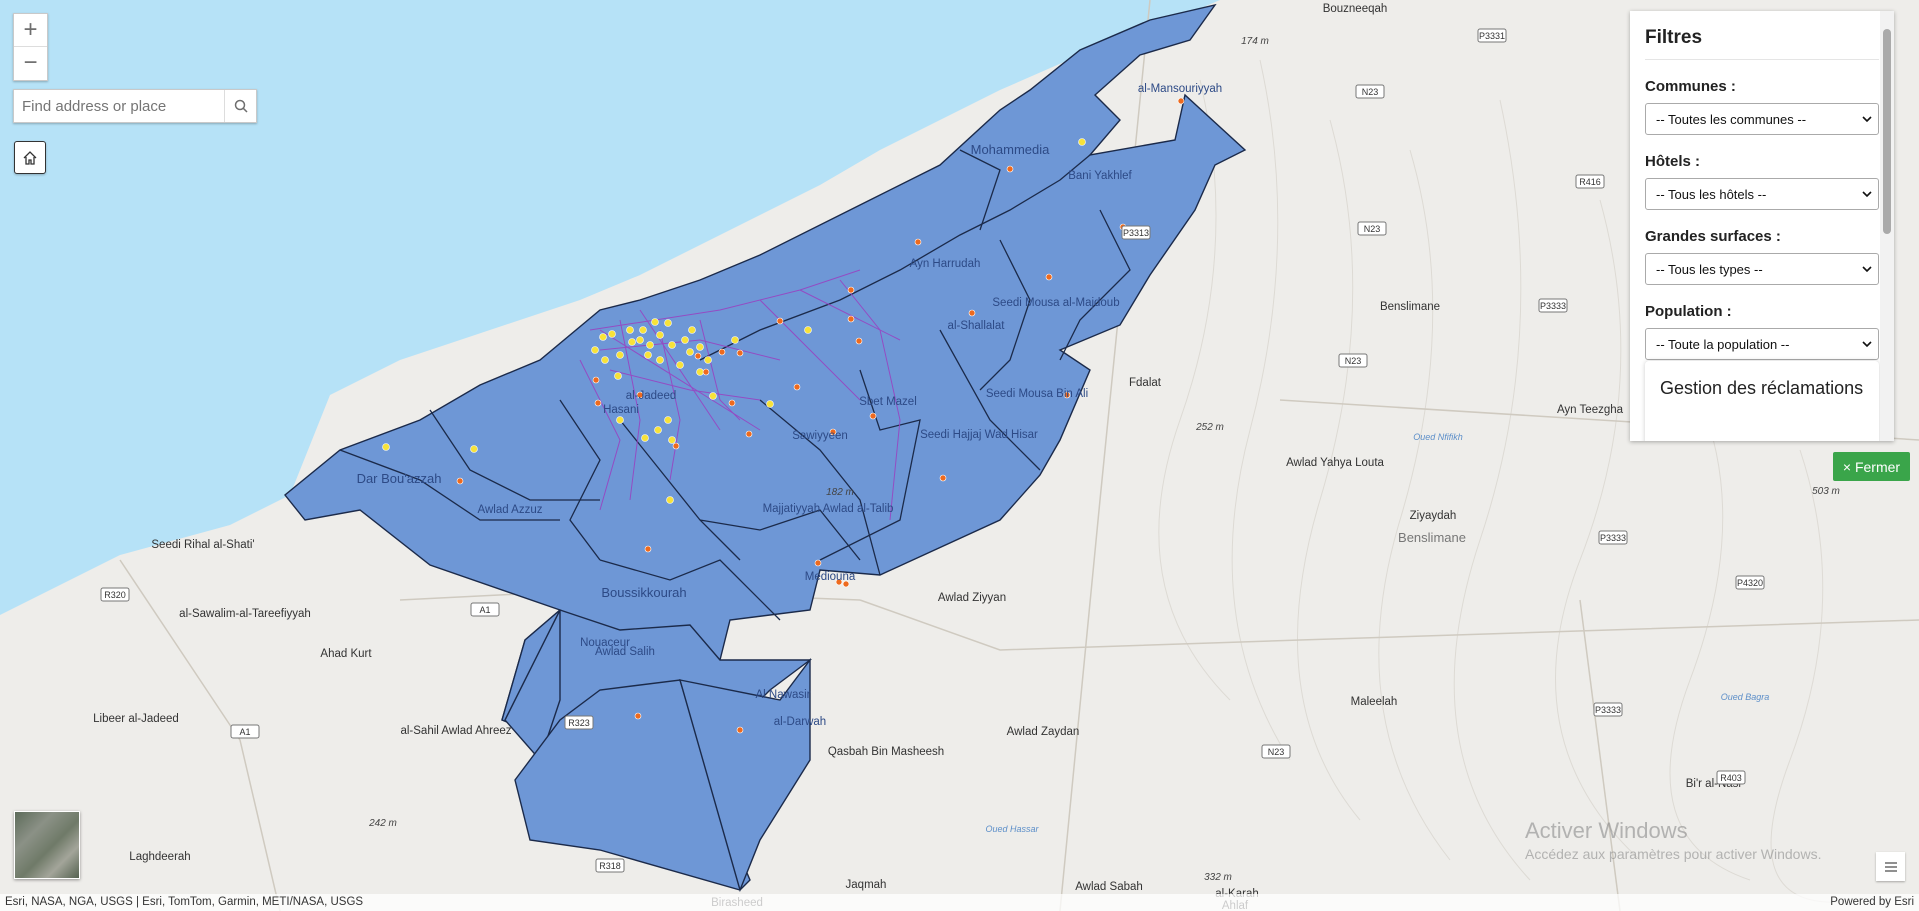 The width and height of the screenshot is (1919, 911). I want to click on basemap-toggle, so click(47, 845).